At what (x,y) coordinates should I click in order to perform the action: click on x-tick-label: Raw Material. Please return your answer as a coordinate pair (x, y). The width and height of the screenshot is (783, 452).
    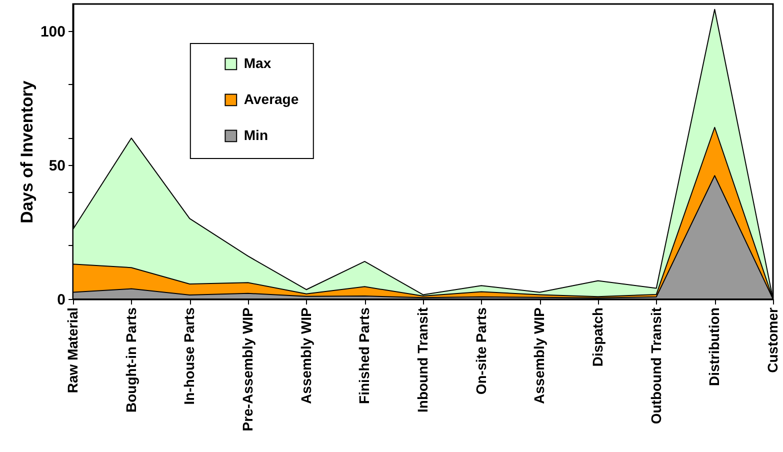
    Looking at the image, I should click on (72, 351).